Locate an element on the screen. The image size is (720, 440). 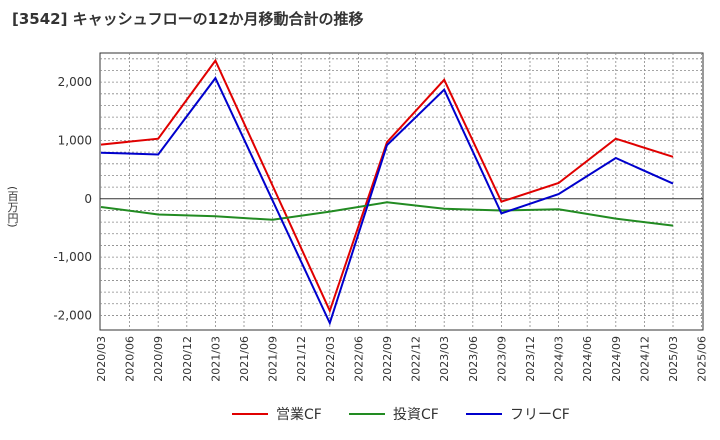
x-tick-label-2020/03: 2020/03 is located at coordinates (101, 359).